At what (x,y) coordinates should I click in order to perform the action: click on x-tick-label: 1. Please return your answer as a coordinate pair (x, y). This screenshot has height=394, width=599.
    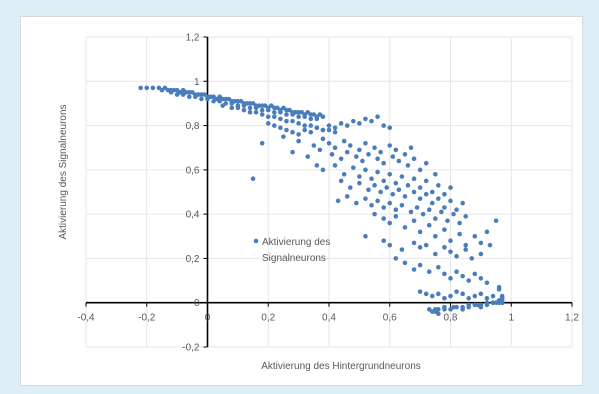
    Looking at the image, I should click on (511, 318).